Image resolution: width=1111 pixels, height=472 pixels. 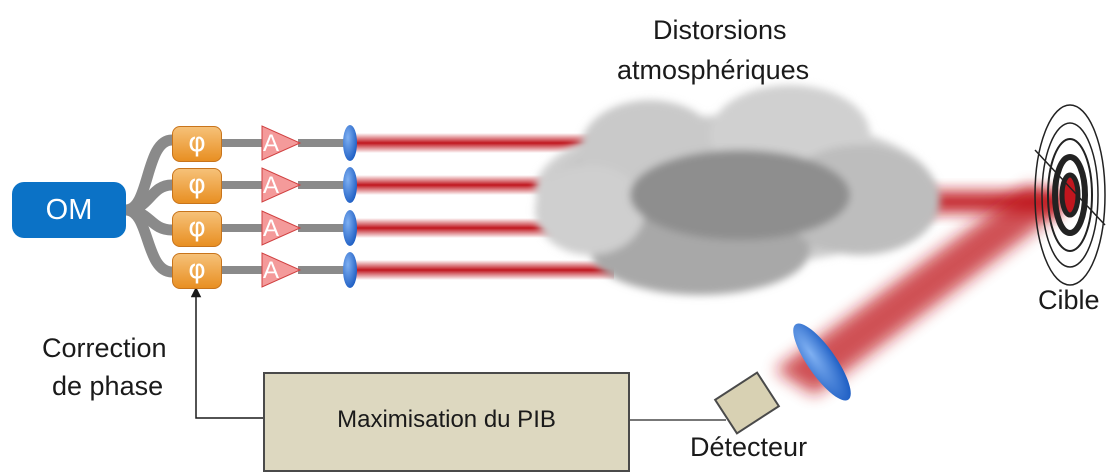 I want to click on phase-modulator-4: φ, so click(x=197, y=271).